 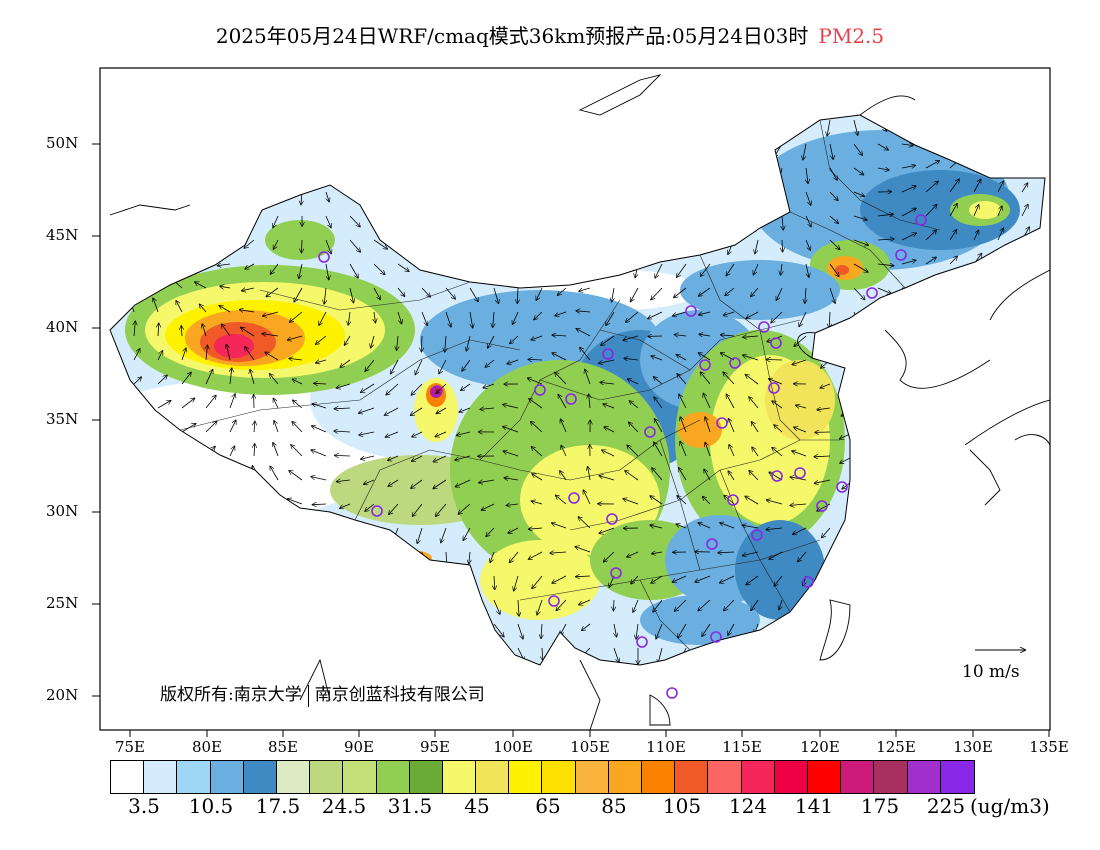 I want to click on copyright-credit: 版权所有:南京大学 南京创蓝科技有限公司, so click(x=322, y=693).